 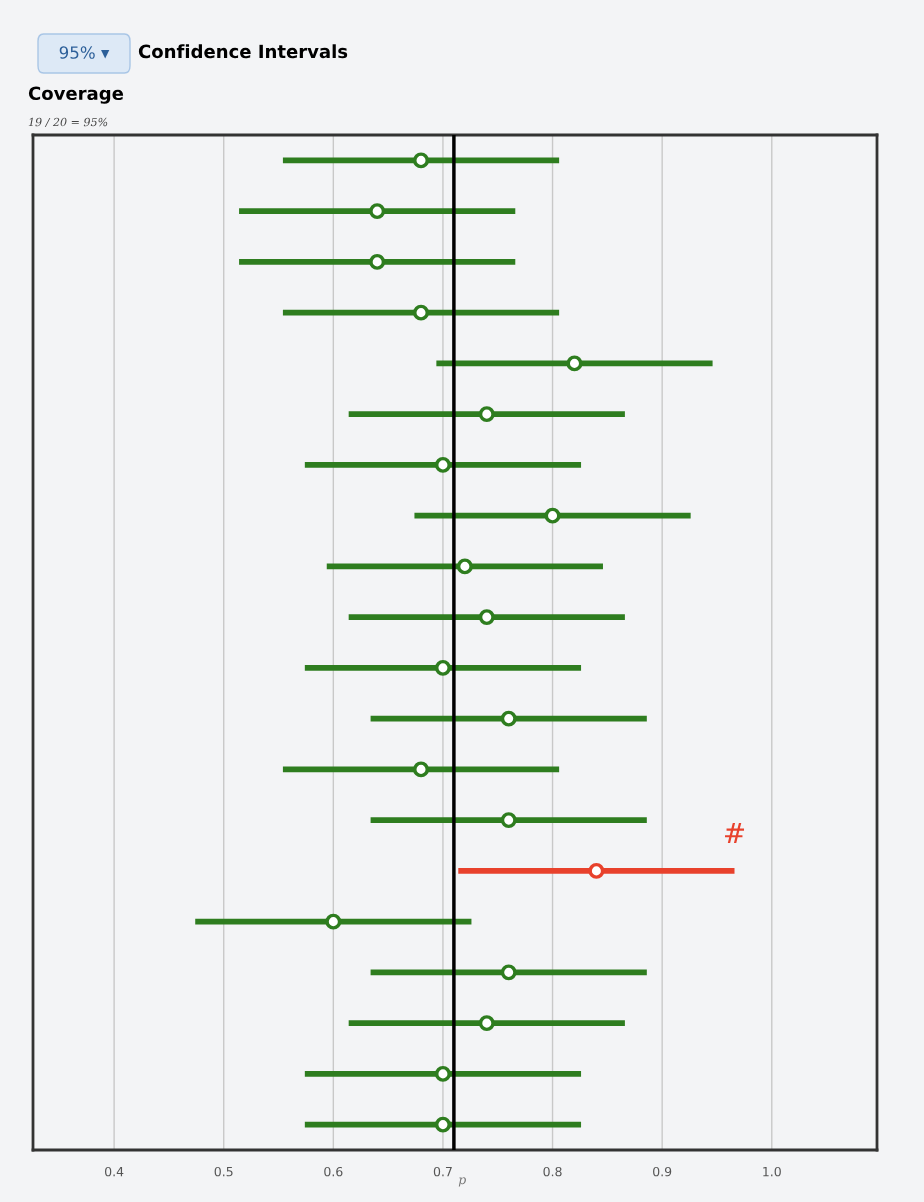 I want to click on chart-title: Confidence Intervals, so click(x=243, y=51).